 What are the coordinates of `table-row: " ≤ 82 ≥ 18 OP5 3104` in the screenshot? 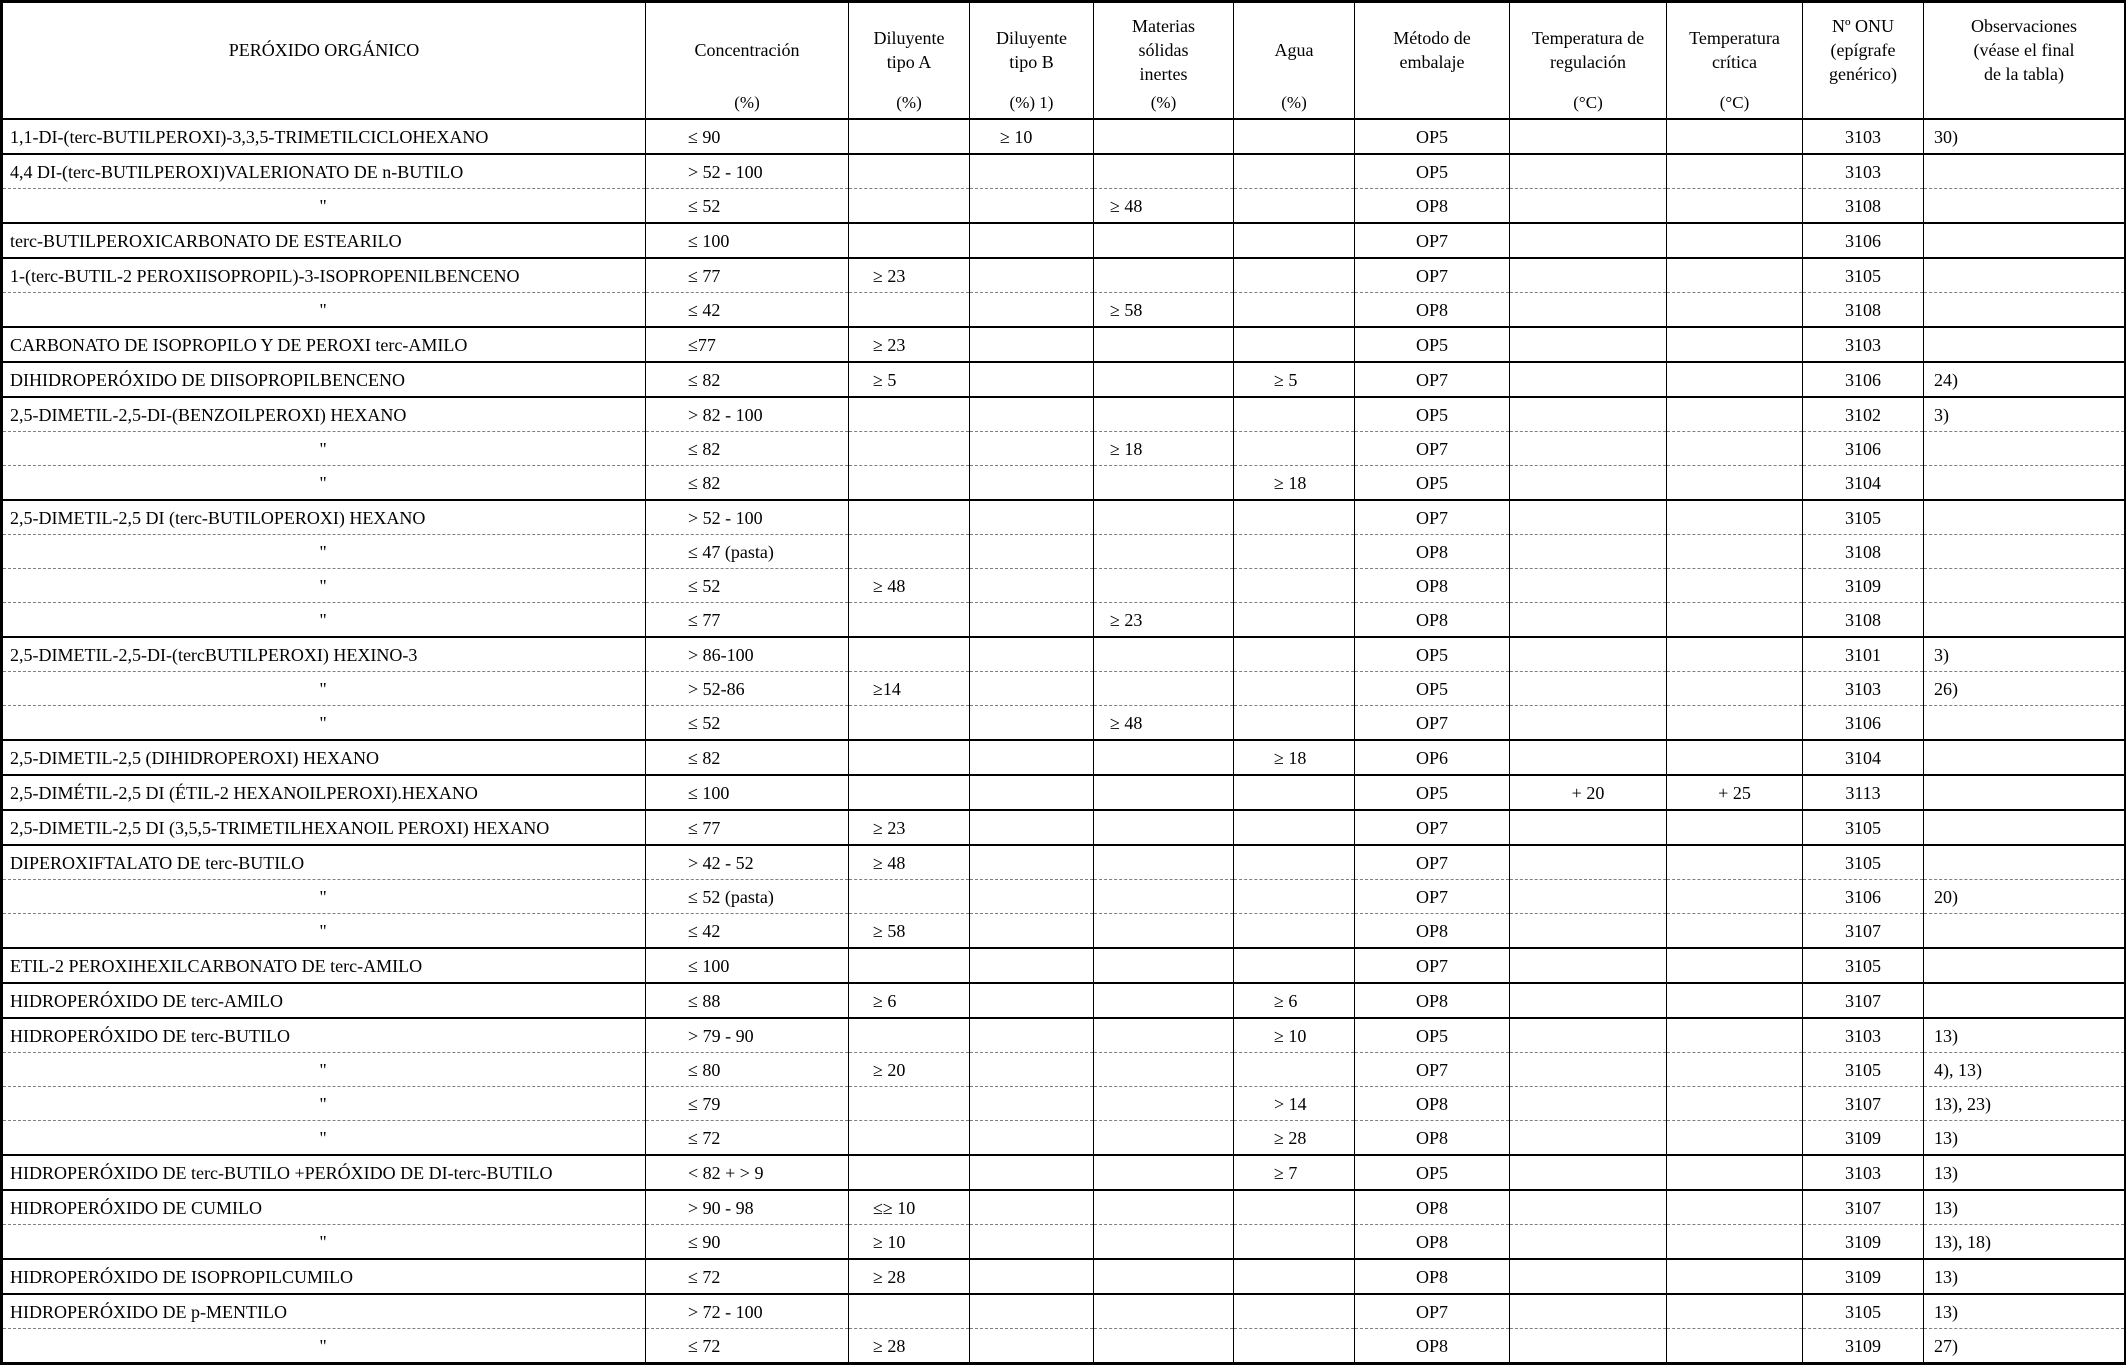 It's located at (1063, 482).